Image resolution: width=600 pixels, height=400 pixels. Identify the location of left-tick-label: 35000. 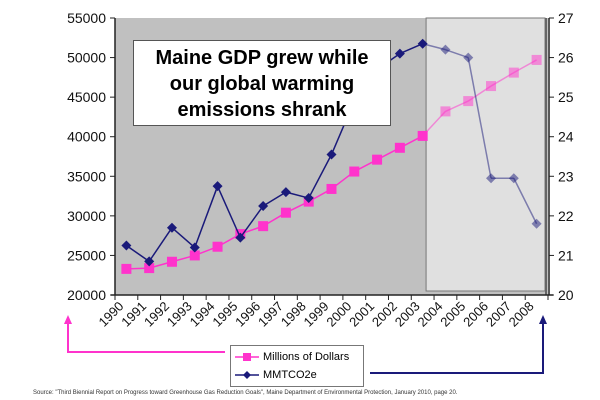
(86, 176).